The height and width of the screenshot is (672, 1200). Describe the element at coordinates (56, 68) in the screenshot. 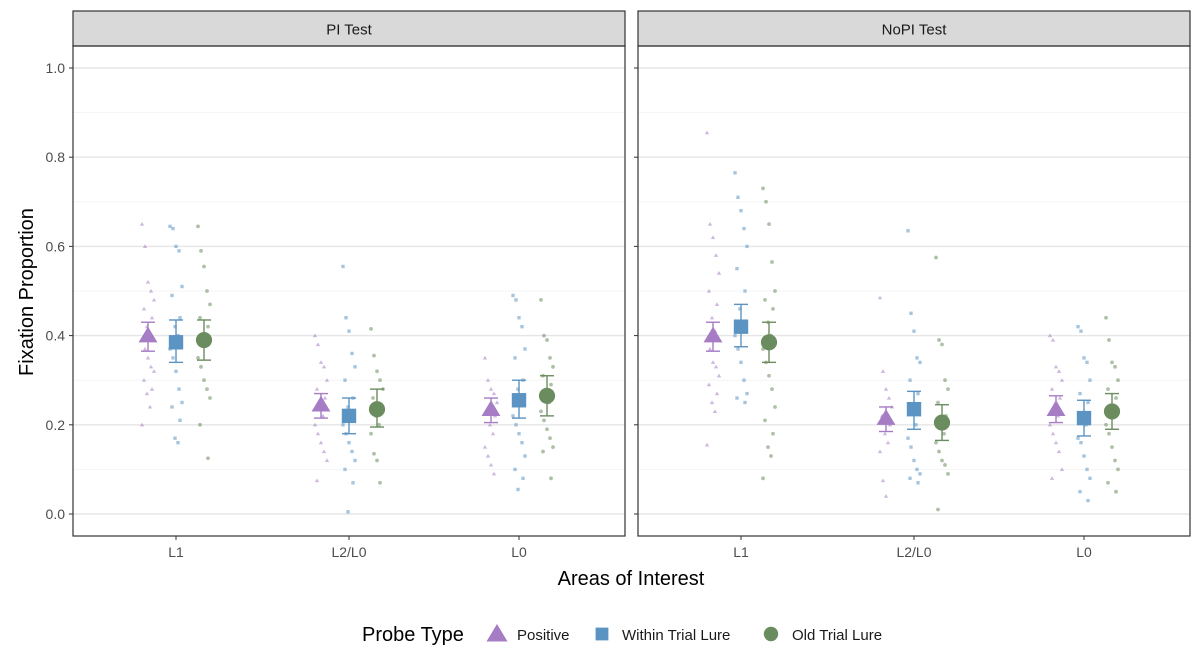

I see `y-tick-label: 1.0` at that location.